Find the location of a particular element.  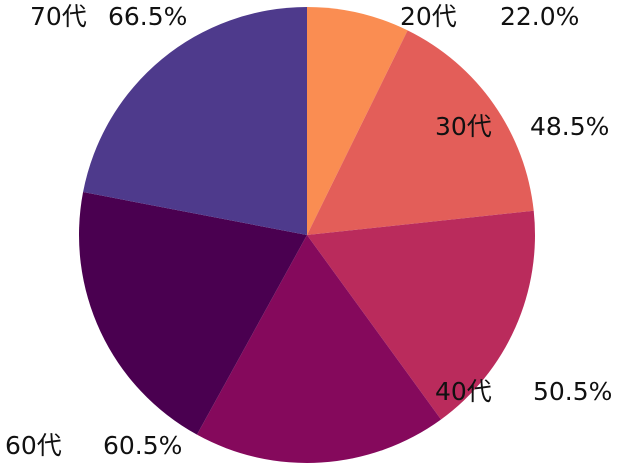

pie-slice is located at coordinates (357, 121).